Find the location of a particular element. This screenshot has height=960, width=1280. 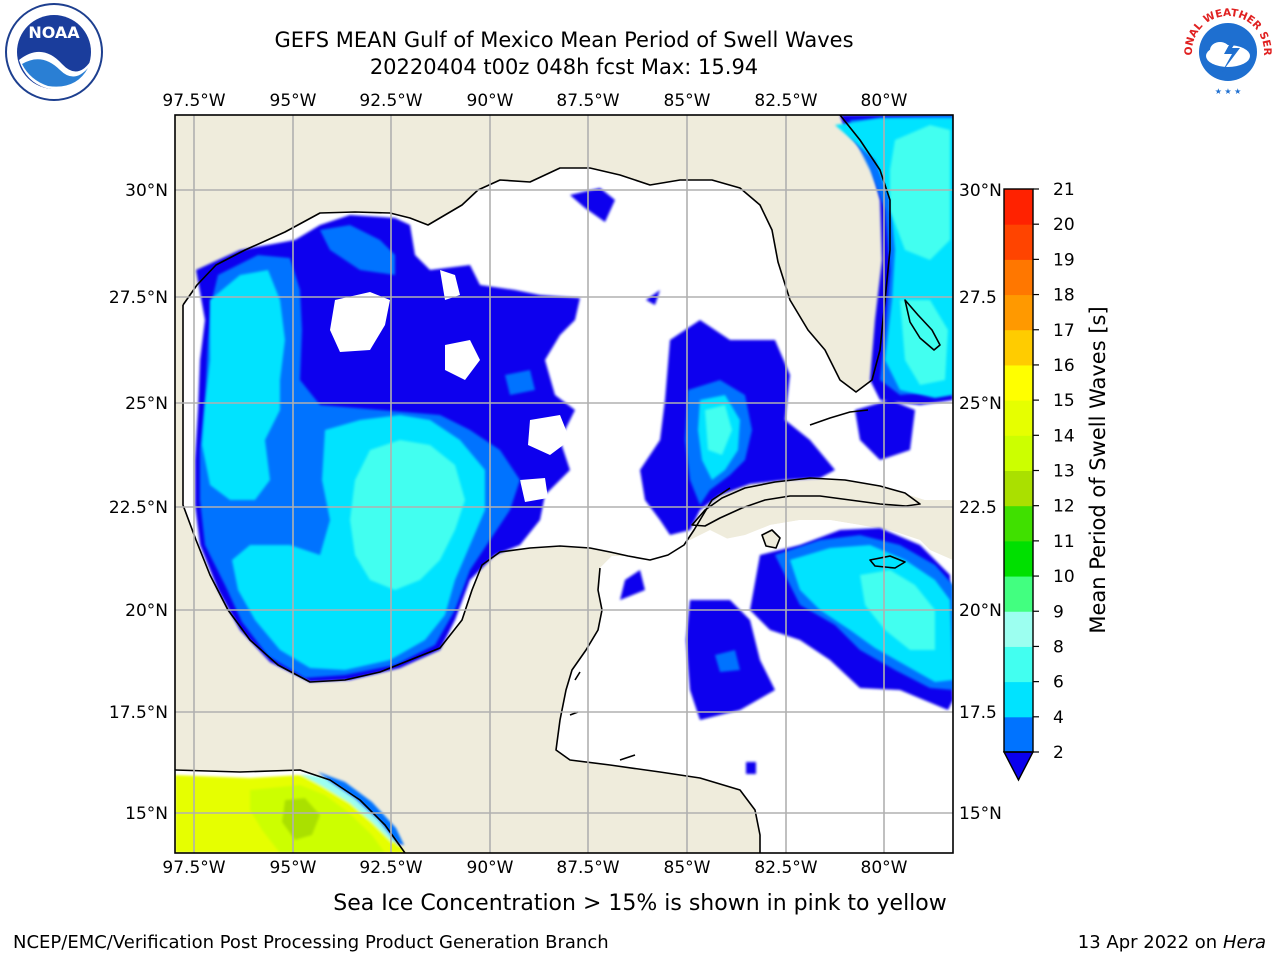

lat-label: 22.5 is located at coordinates (978, 508).